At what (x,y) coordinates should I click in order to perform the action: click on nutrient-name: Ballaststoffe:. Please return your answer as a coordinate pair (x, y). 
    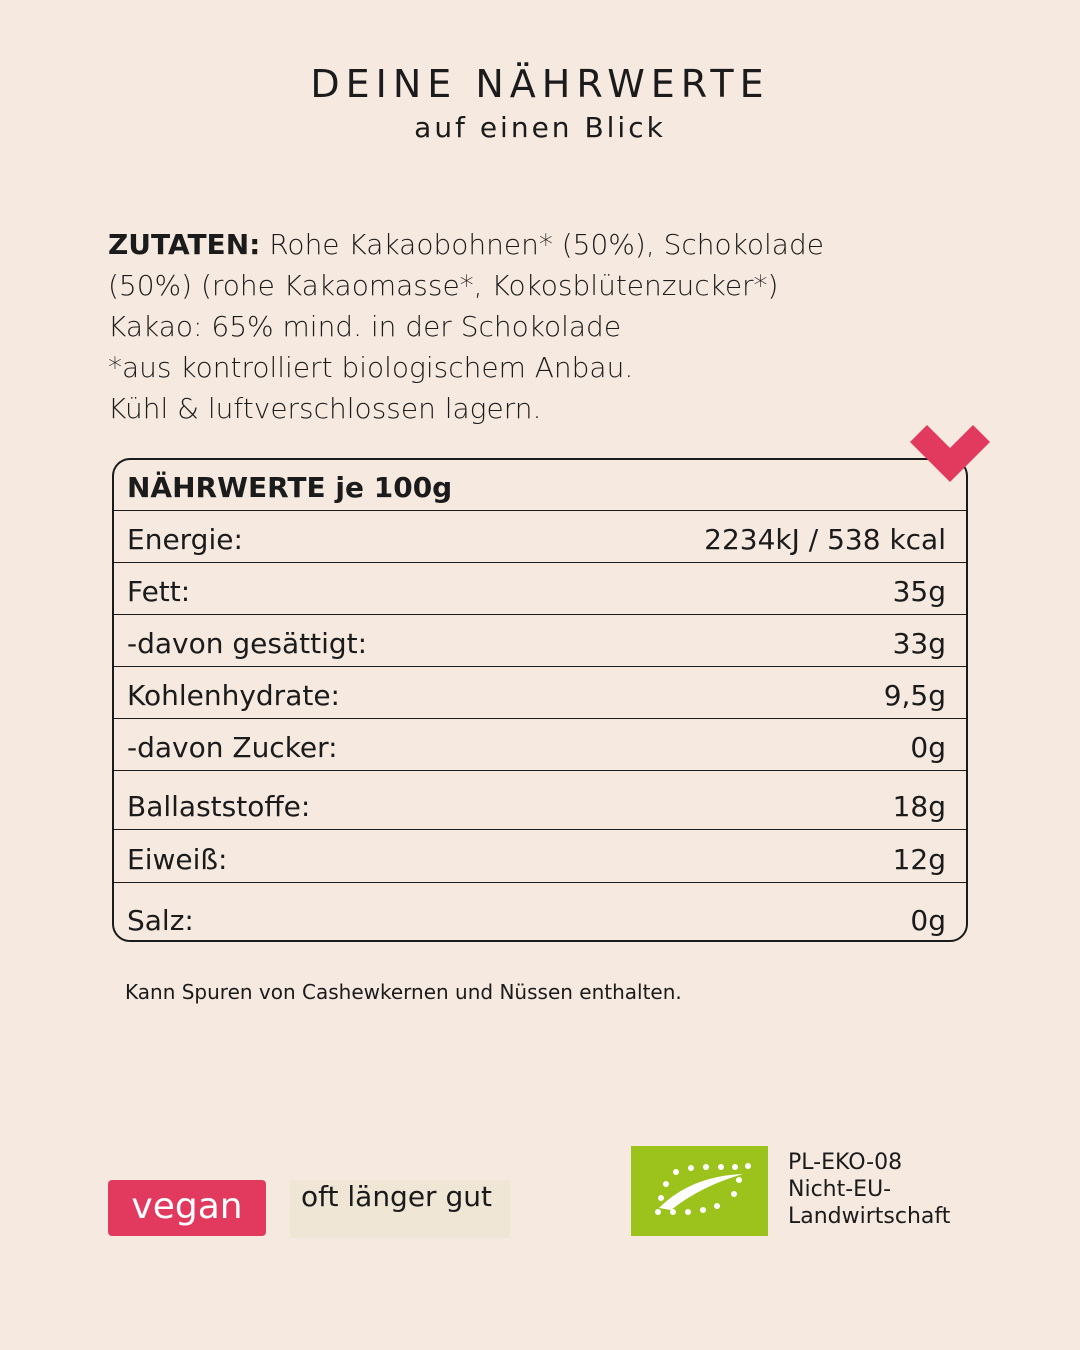
    Looking at the image, I should click on (219, 806).